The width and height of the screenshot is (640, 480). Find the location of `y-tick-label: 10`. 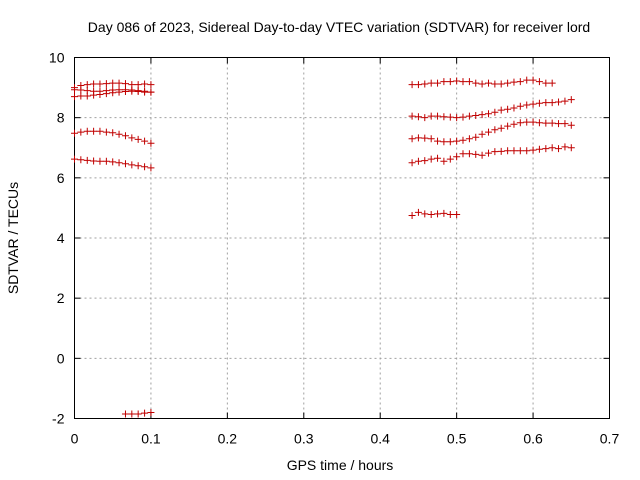

y-tick-label: 10 is located at coordinates (57, 58).